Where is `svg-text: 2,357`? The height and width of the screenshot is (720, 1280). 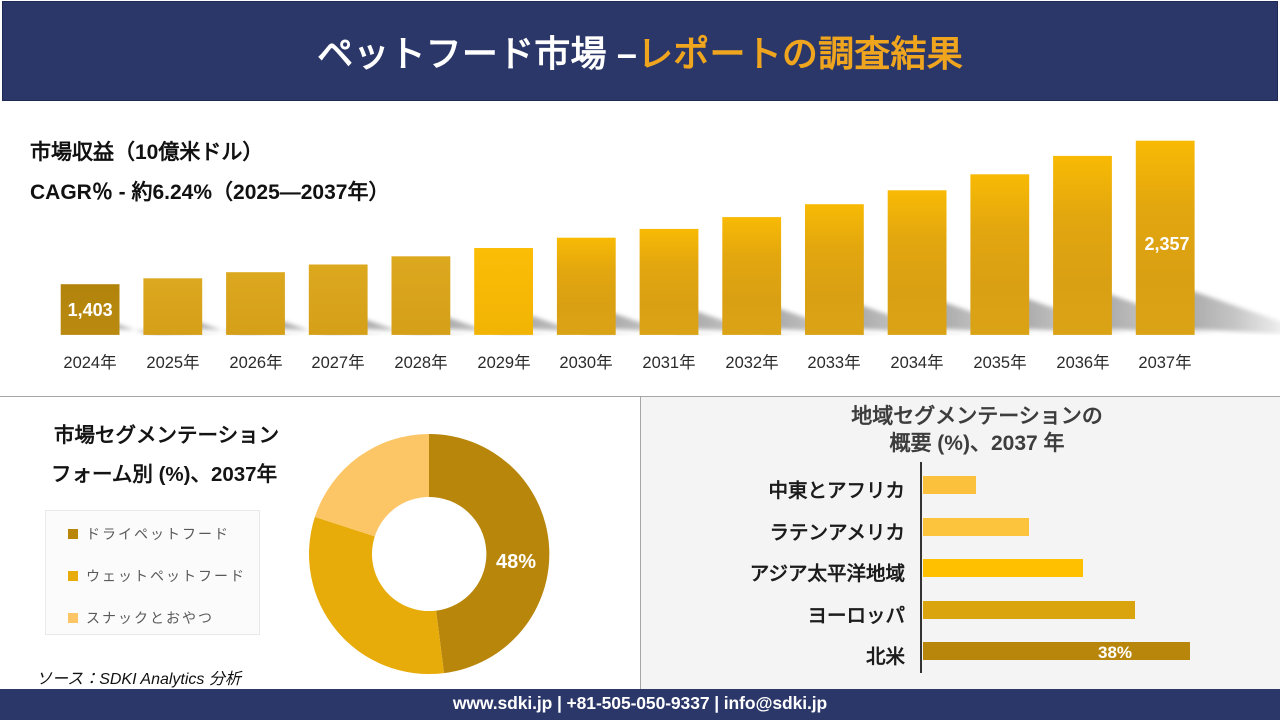 svg-text: 2,357 is located at coordinates (1166, 244).